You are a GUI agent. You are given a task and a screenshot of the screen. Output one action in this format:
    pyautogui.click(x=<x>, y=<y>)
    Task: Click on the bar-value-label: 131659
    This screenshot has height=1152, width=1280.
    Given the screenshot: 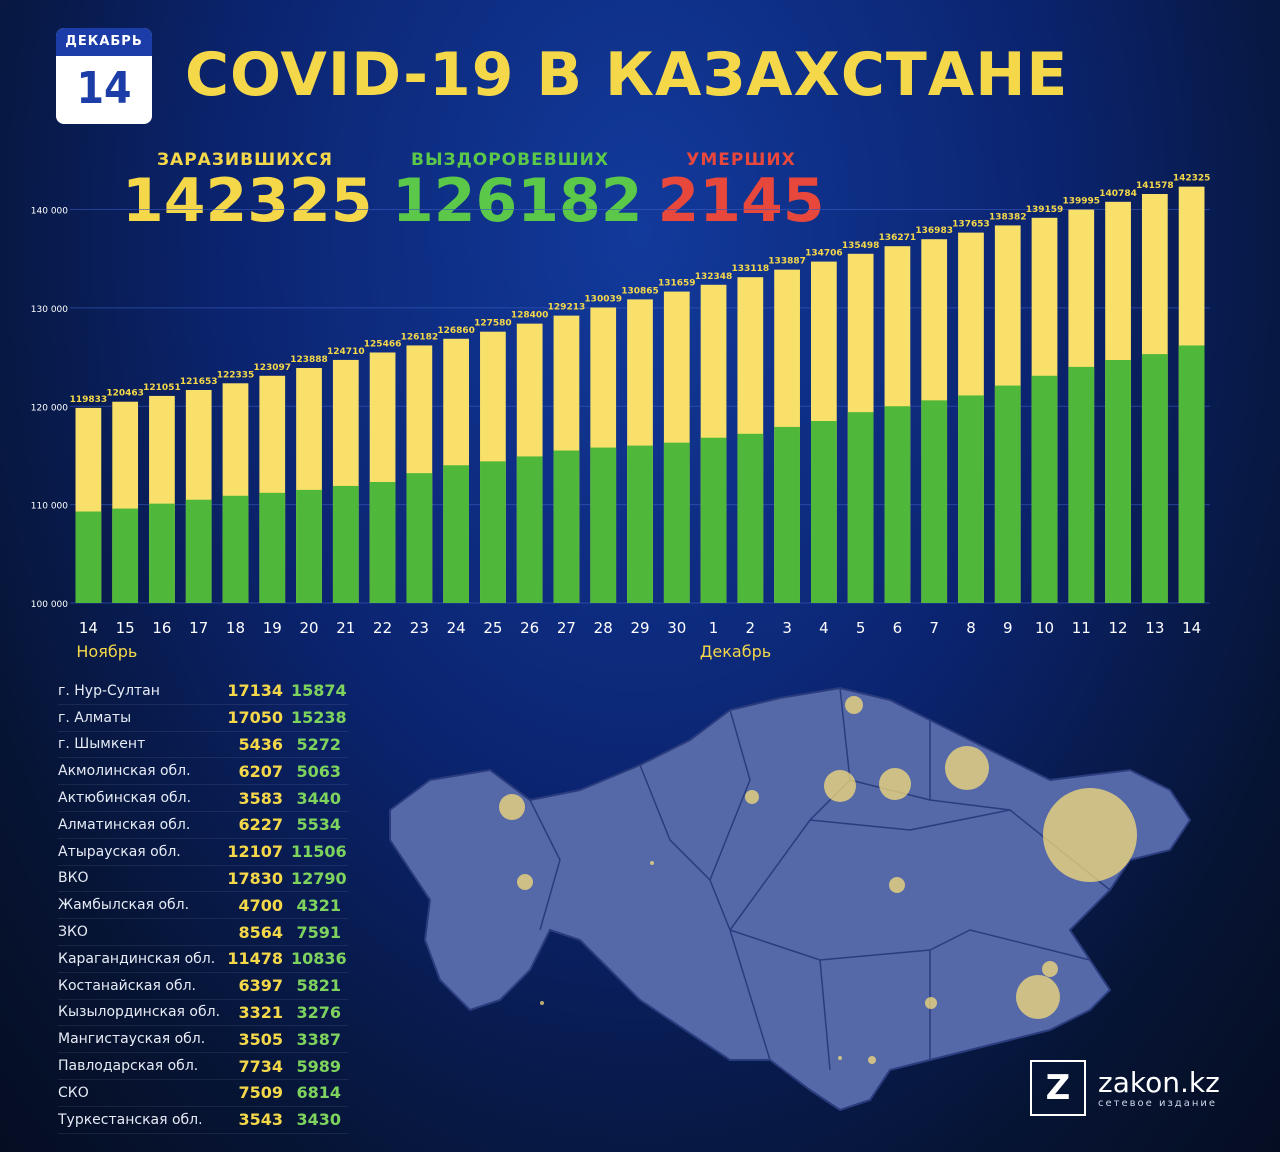 What is the action you would take?
    pyautogui.click(x=677, y=284)
    